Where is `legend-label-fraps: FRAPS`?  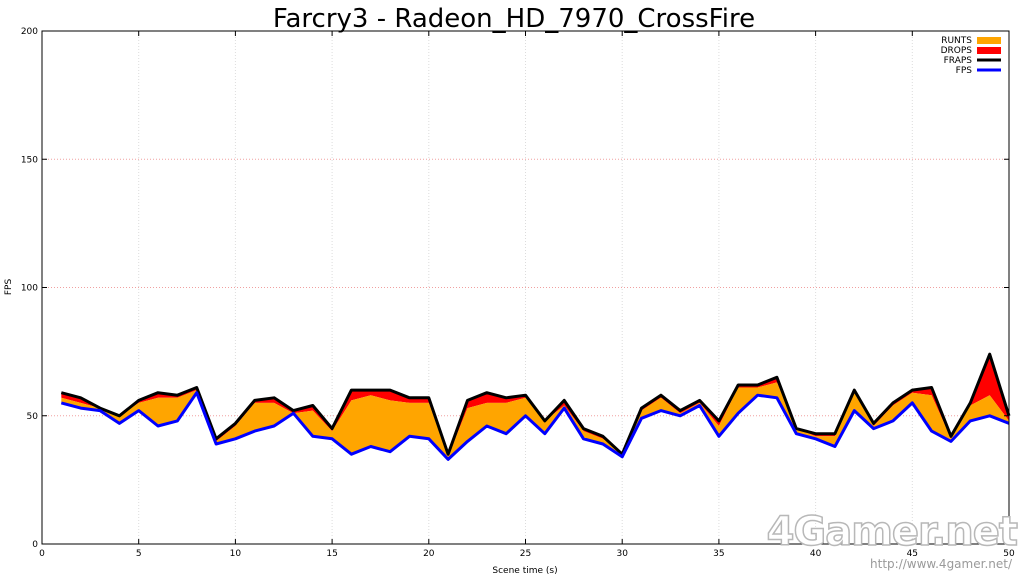 legend-label-fraps: FRAPS is located at coordinates (958, 61).